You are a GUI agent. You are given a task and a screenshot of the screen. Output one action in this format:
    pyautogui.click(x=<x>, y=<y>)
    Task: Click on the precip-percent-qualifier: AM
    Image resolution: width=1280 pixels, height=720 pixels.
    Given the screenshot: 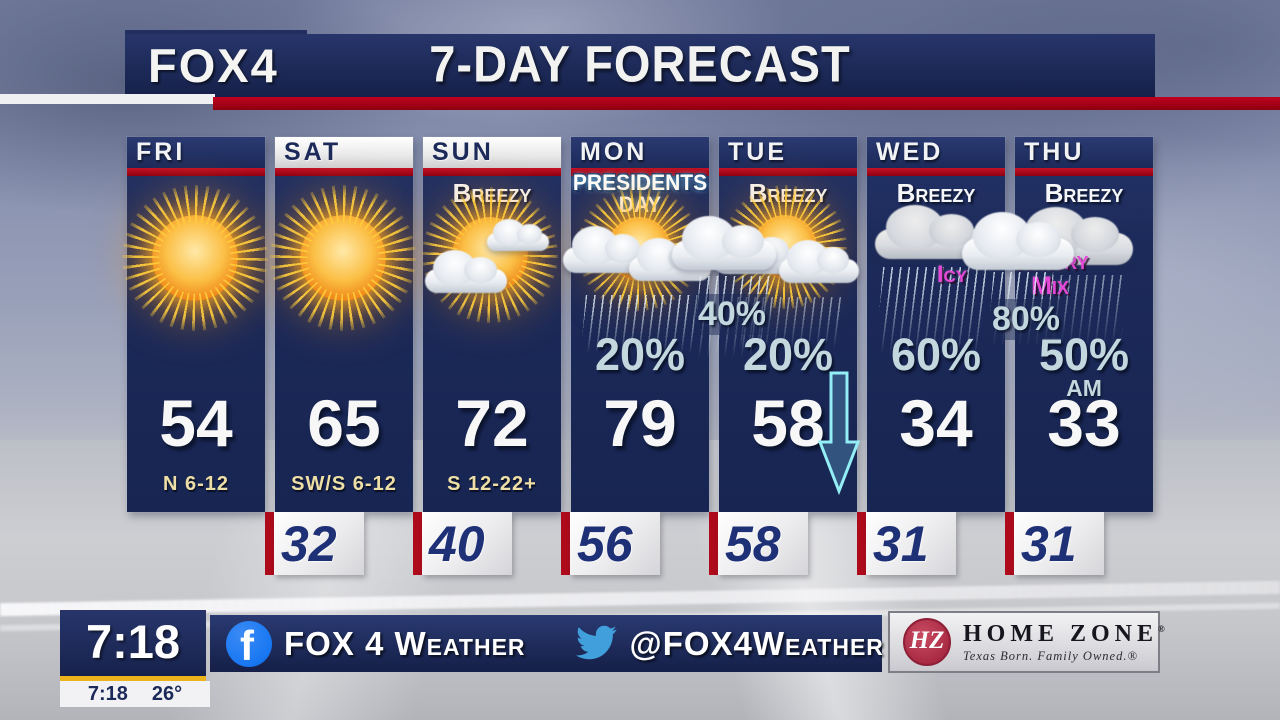 What is the action you would take?
    pyautogui.click(x=1084, y=388)
    